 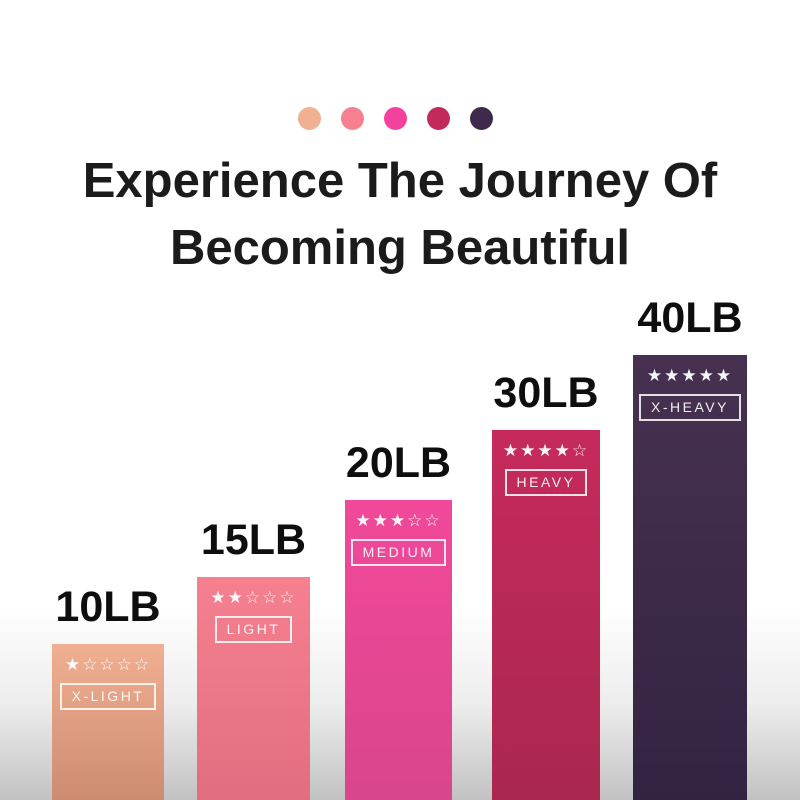 I want to click on bar-weight-label: 10LB, so click(x=108, y=607).